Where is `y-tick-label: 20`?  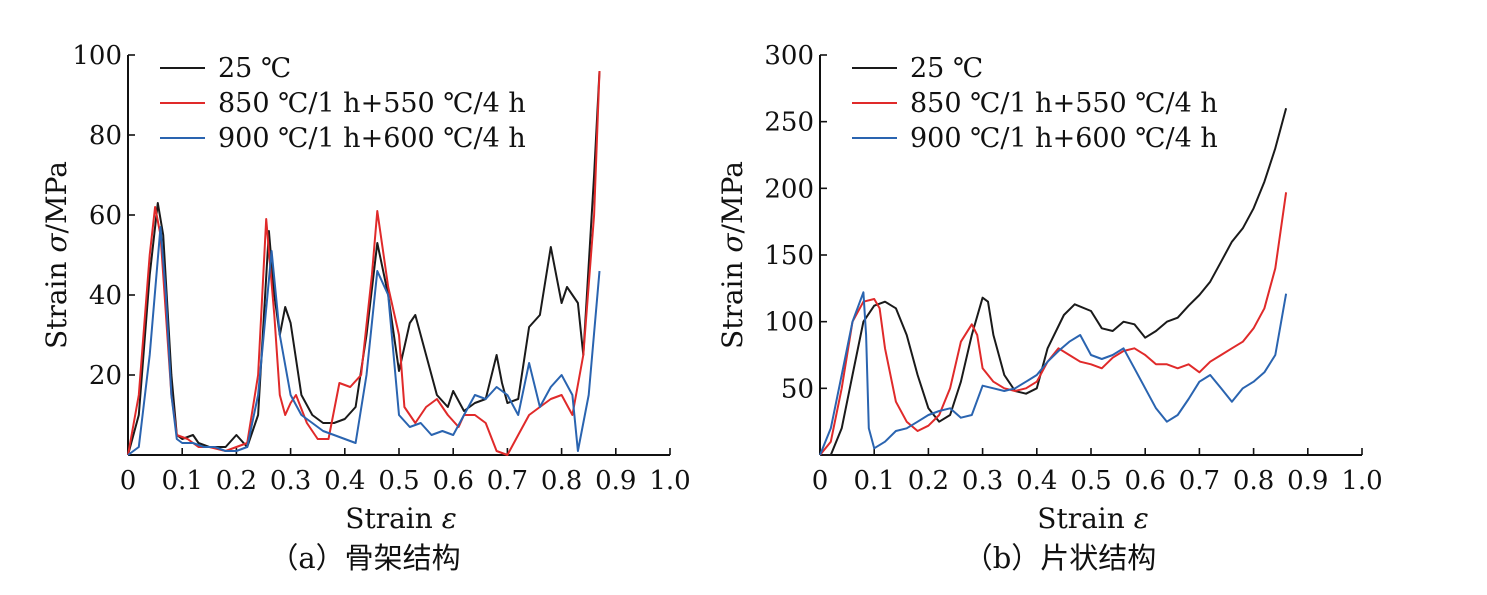 y-tick-label: 20 is located at coordinates (105, 376).